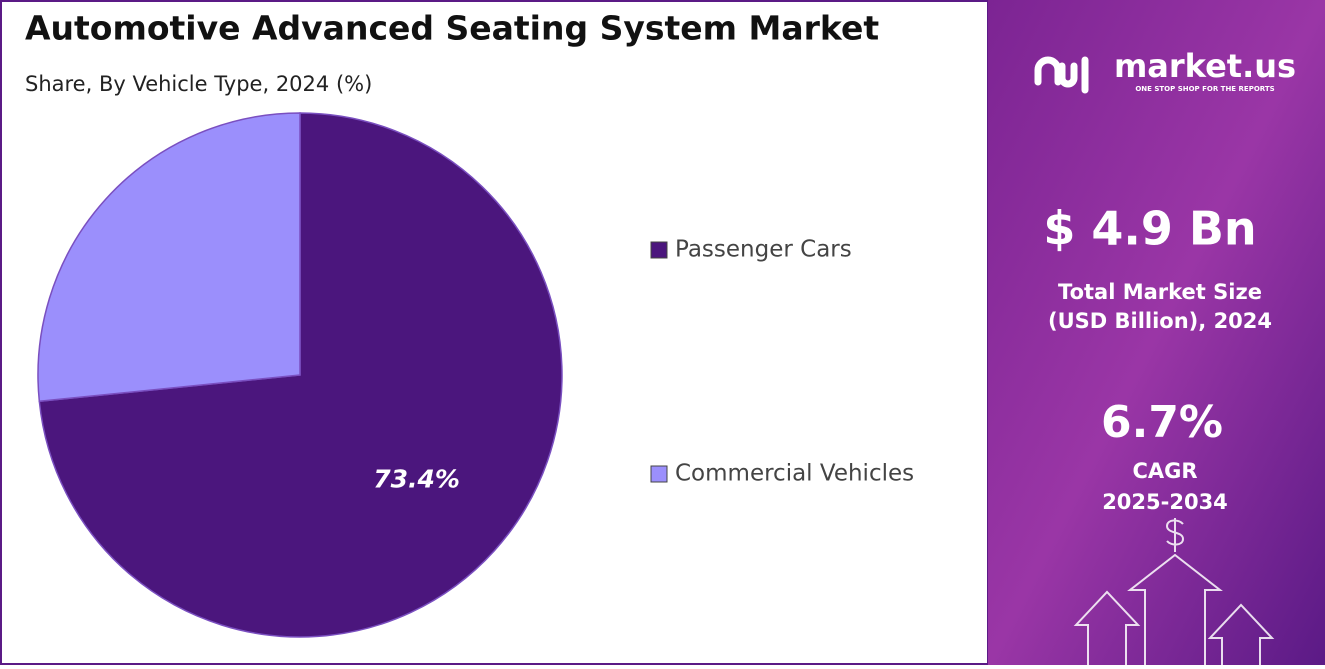  What do you see at coordinates (1205, 66) in the screenshot?
I see `brand: market.us` at bounding box center [1205, 66].